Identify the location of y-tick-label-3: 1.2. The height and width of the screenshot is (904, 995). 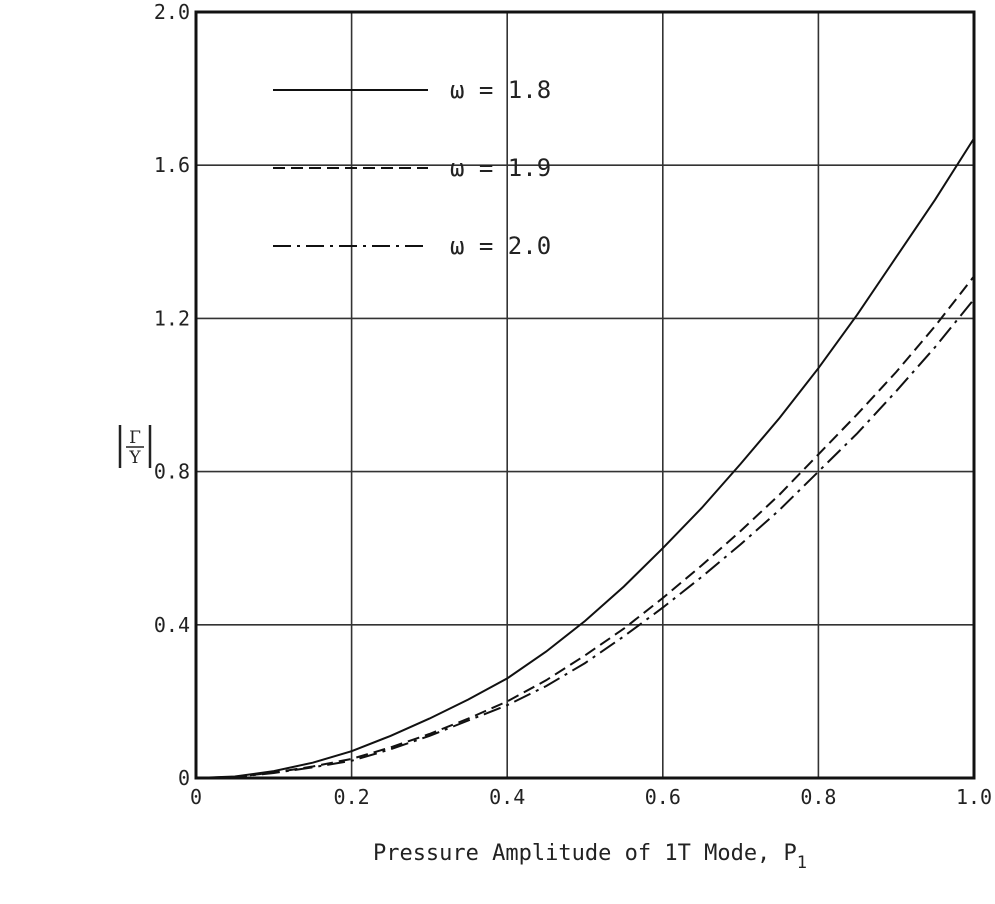
(172, 318).